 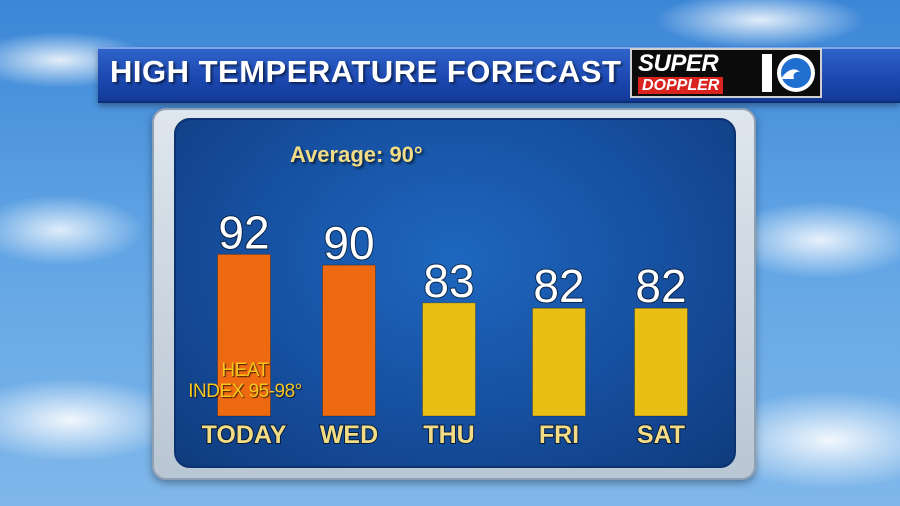 I want to click on heat-index-annotation: HEAT INDEX 95-98°, so click(x=245, y=381).